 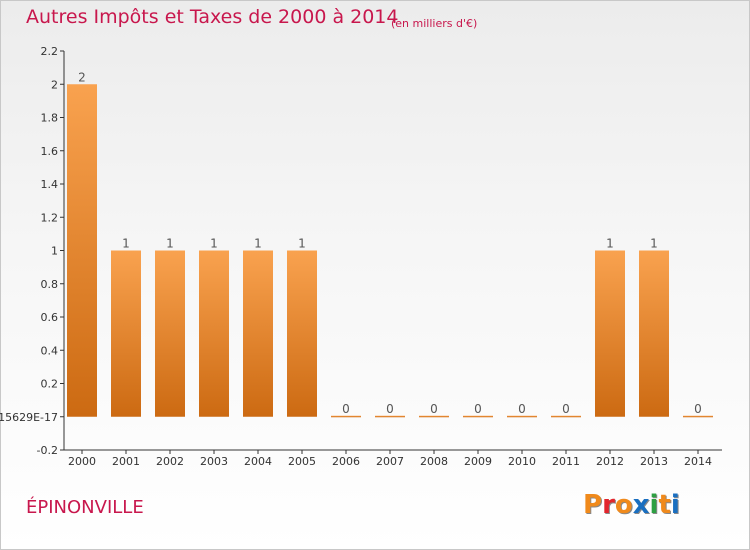 I want to click on bar-2012, so click(x=610, y=333).